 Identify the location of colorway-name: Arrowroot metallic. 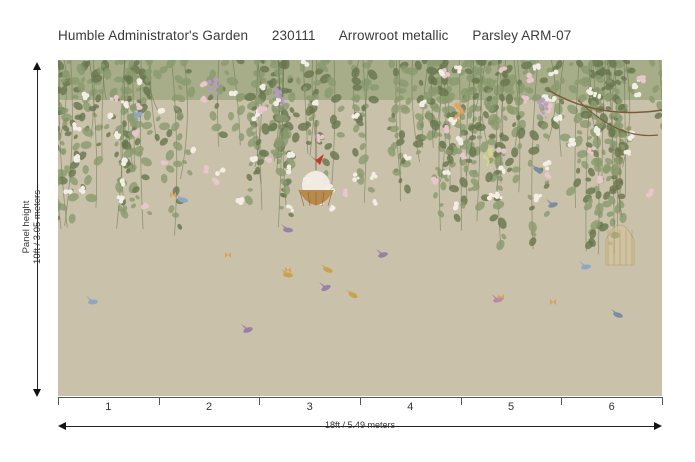
(393, 35).